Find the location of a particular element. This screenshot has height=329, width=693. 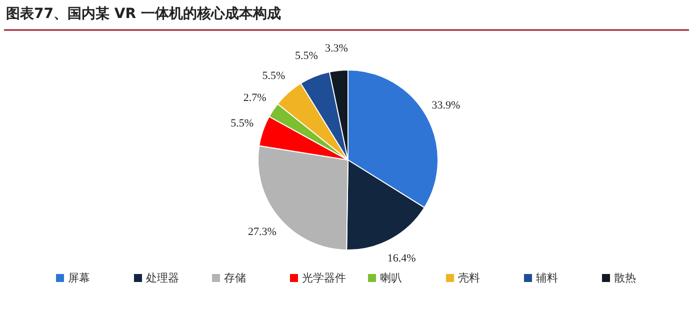

legend-label: 壳料 is located at coordinates (469, 278).